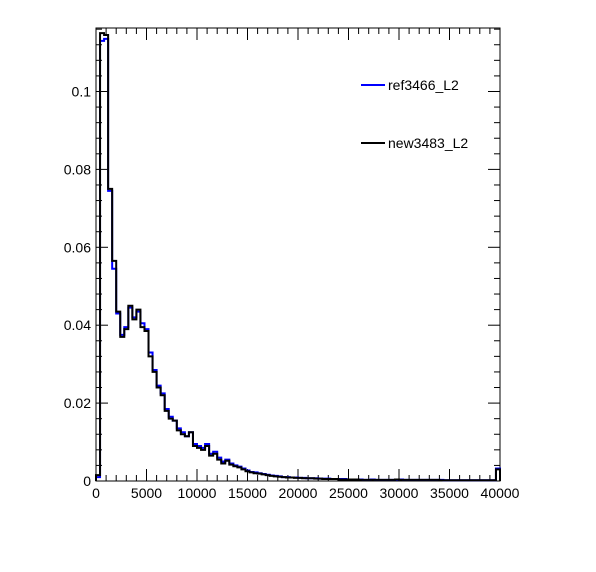 The height and width of the screenshot is (572, 596). What do you see at coordinates (77, 325) in the screenshot?
I see `y-tick-label: 0.04` at bounding box center [77, 325].